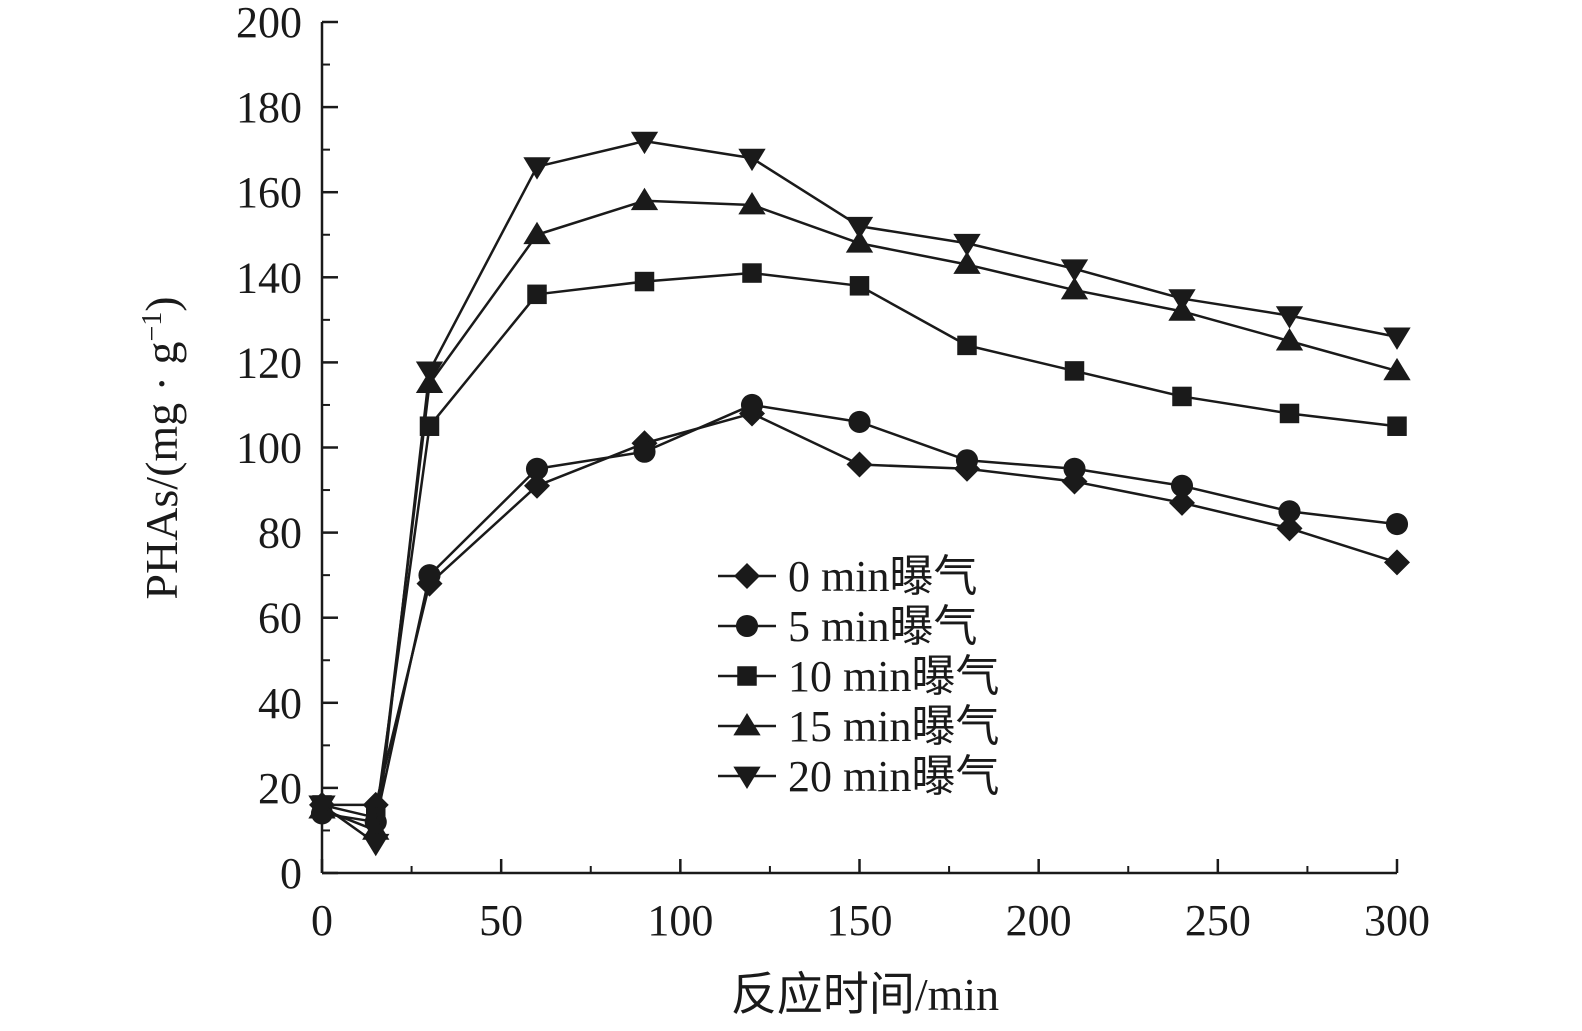 The image size is (1582, 1031). What do you see at coordinates (893, 776) in the screenshot?
I see `legend-label: 20 min曝气` at bounding box center [893, 776].